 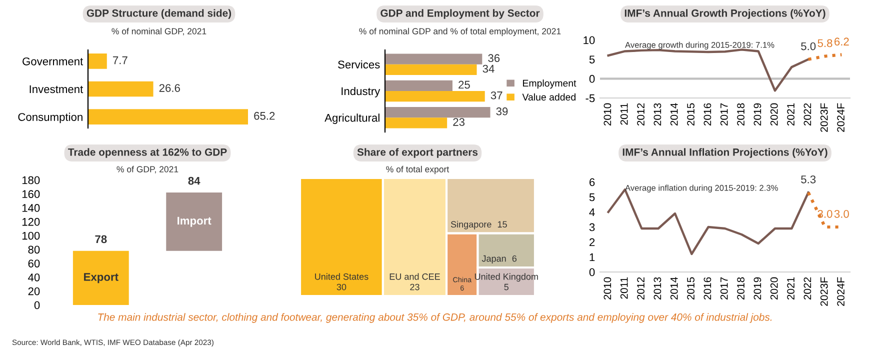 I want to click on x-tick-label: 2023F, so click(x=824, y=117).